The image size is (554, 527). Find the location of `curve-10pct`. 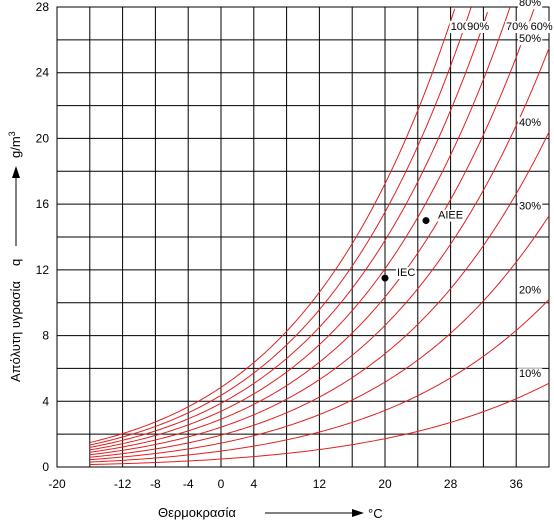

curve-10pct is located at coordinates (319, 424).